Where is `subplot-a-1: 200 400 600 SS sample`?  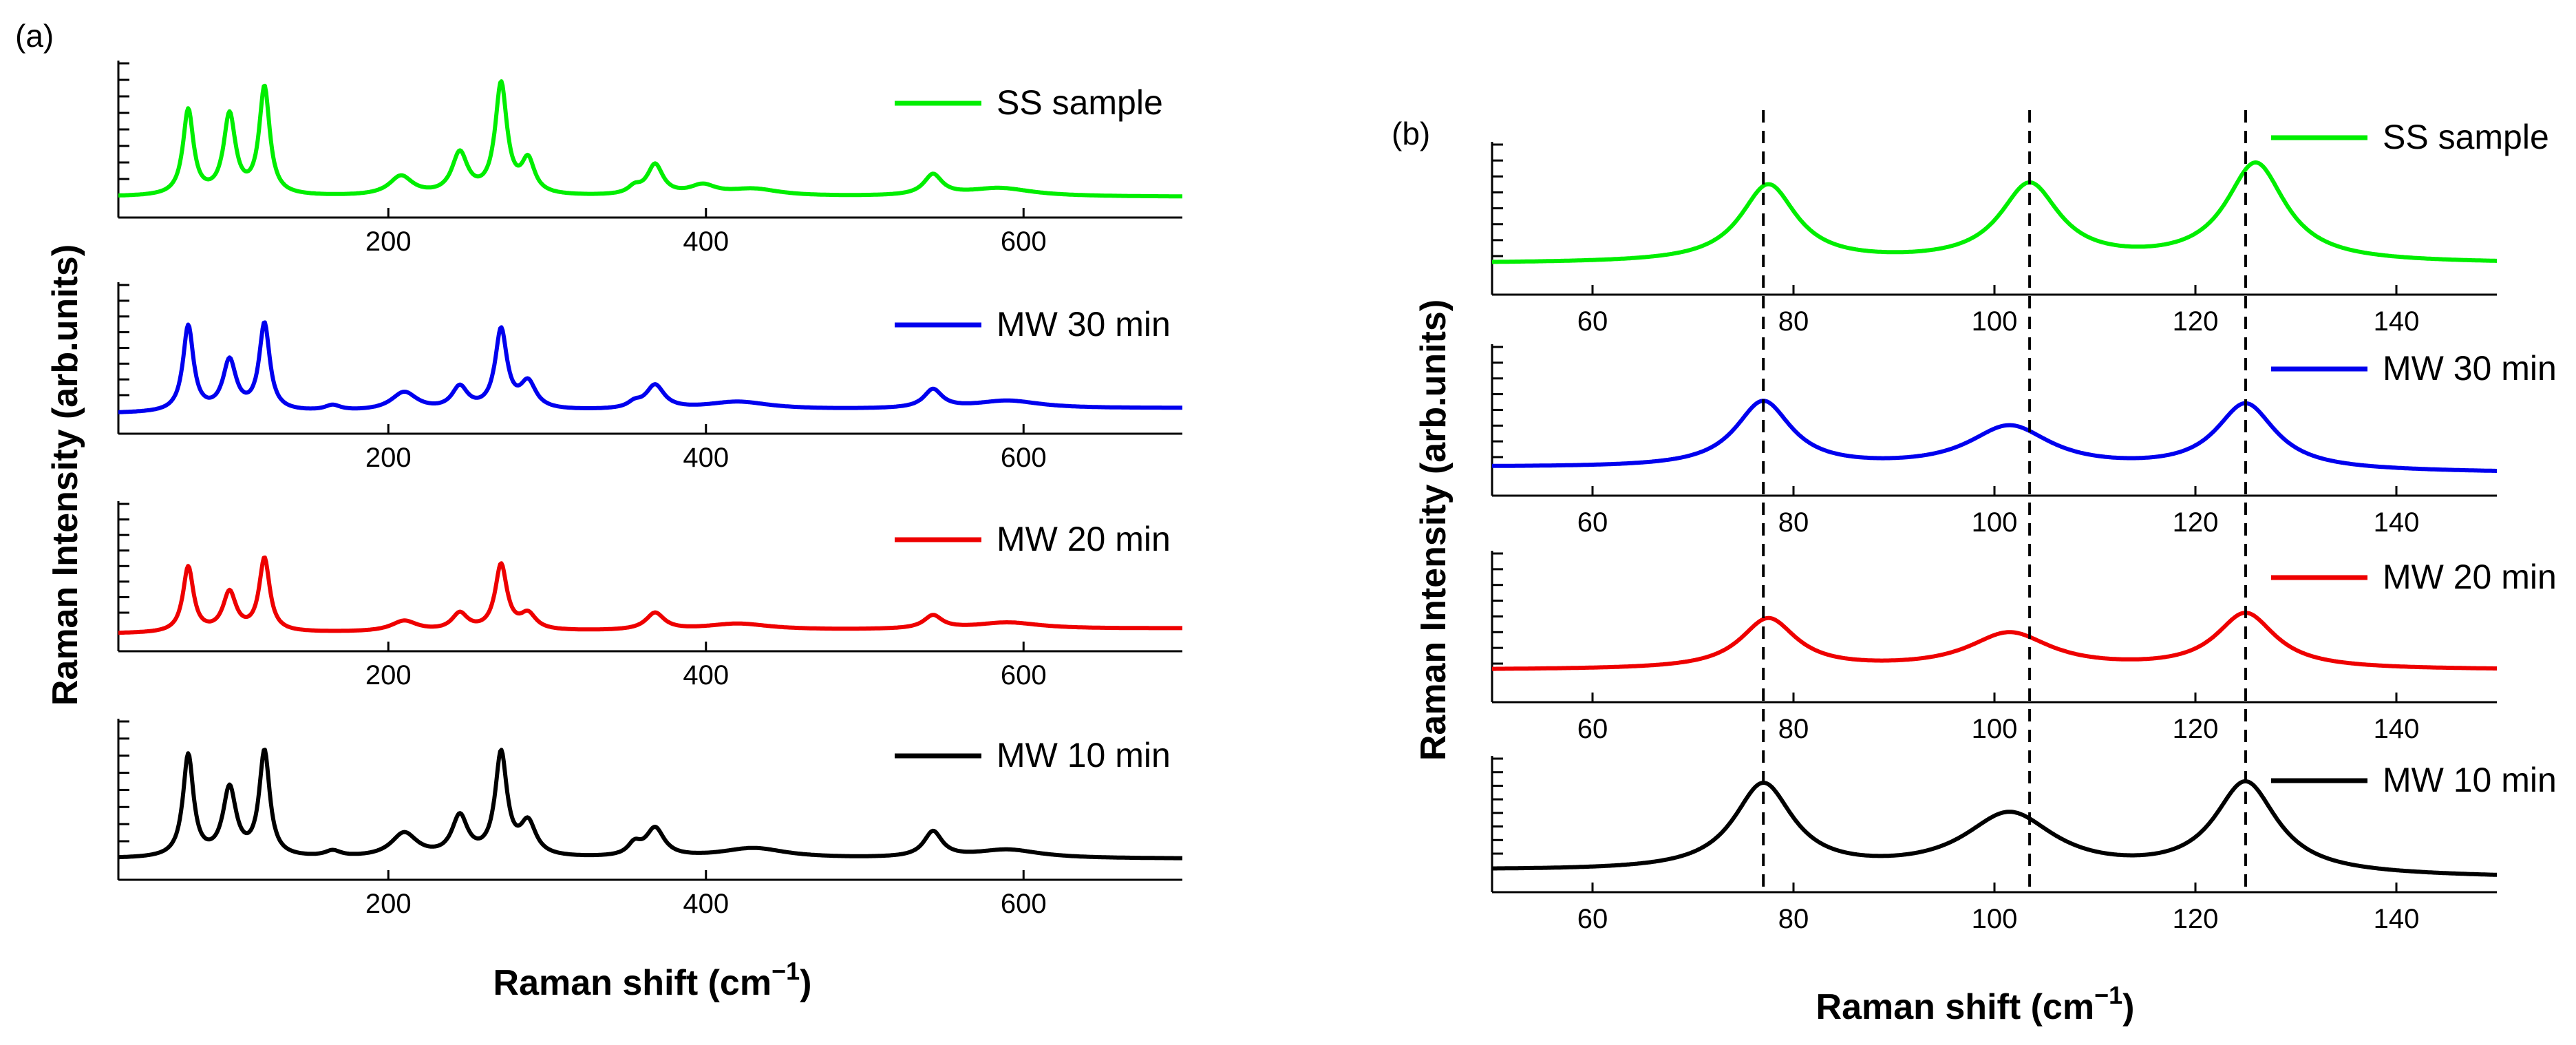
subplot-a-1: 200 400 600 SS sample is located at coordinates (650, 159).